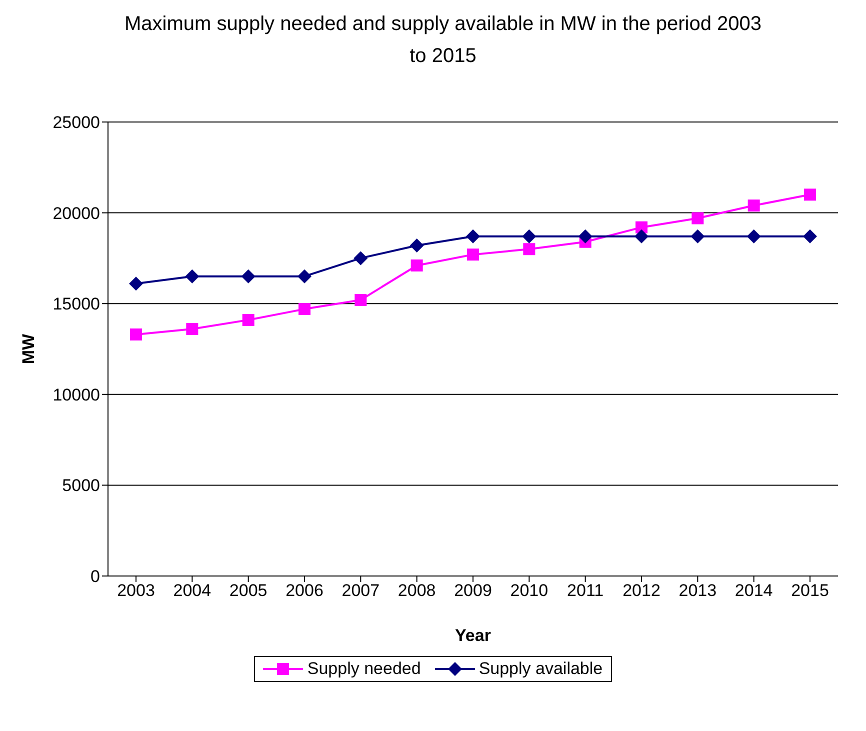 This screenshot has width=866, height=731. What do you see at coordinates (28, 348) in the screenshot?
I see `y-axis-title: MW` at bounding box center [28, 348].